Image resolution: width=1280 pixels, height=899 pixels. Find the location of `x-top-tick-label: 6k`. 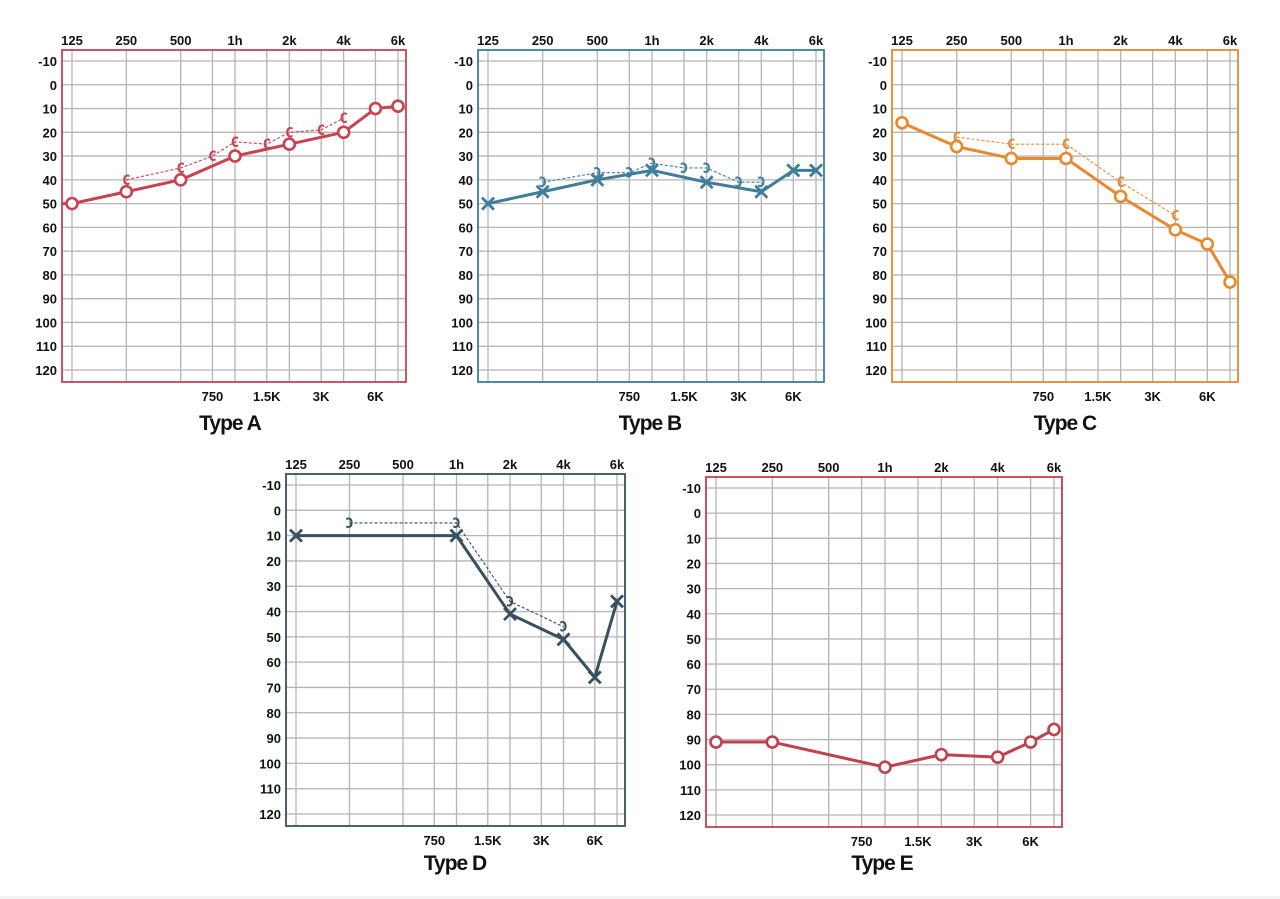

x-top-tick-label: 6k is located at coordinates (398, 40).